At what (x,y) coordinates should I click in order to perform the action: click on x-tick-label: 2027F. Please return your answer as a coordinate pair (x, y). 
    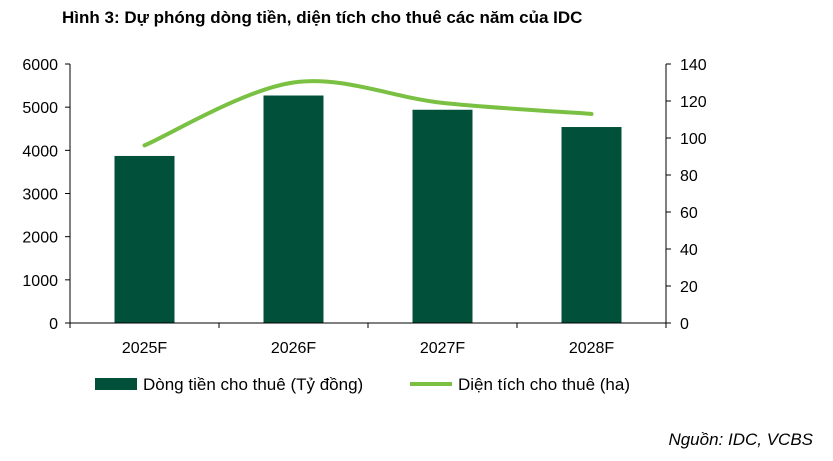
    Looking at the image, I should click on (443, 348).